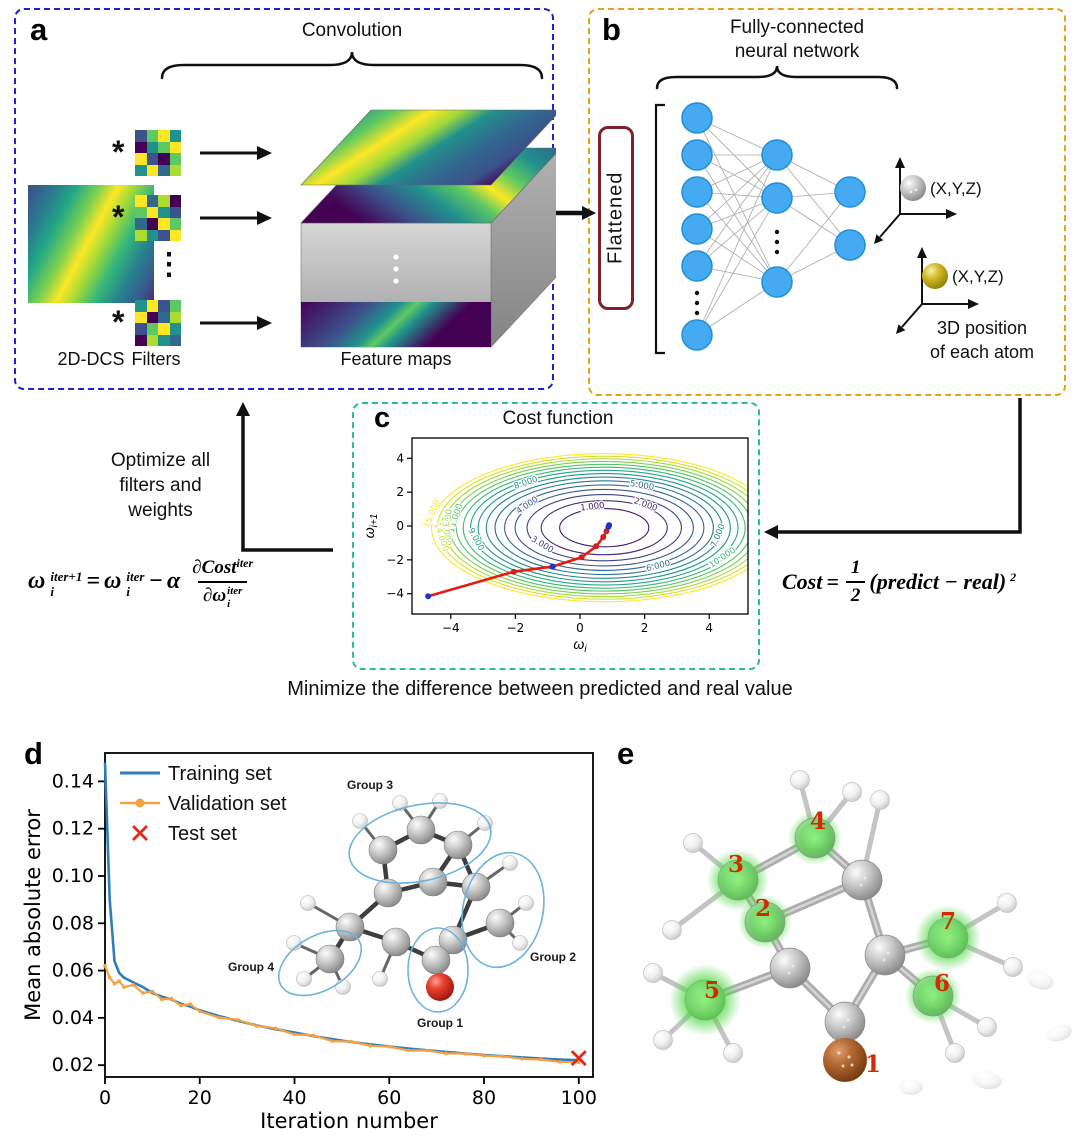 This screenshot has height=1138, width=1079. Describe the element at coordinates (873, 1064) in the screenshot. I see `atom-number: 1` at that location.